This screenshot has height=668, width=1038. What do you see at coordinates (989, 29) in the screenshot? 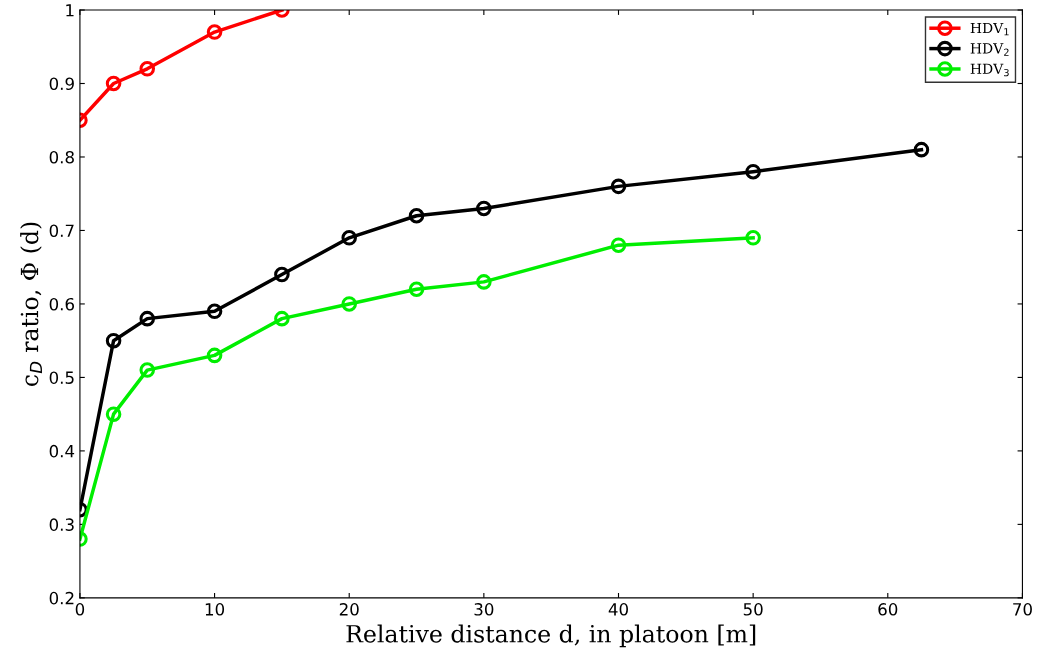
I see `legend-label: HDV$_{1}$` at bounding box center [989, 29].